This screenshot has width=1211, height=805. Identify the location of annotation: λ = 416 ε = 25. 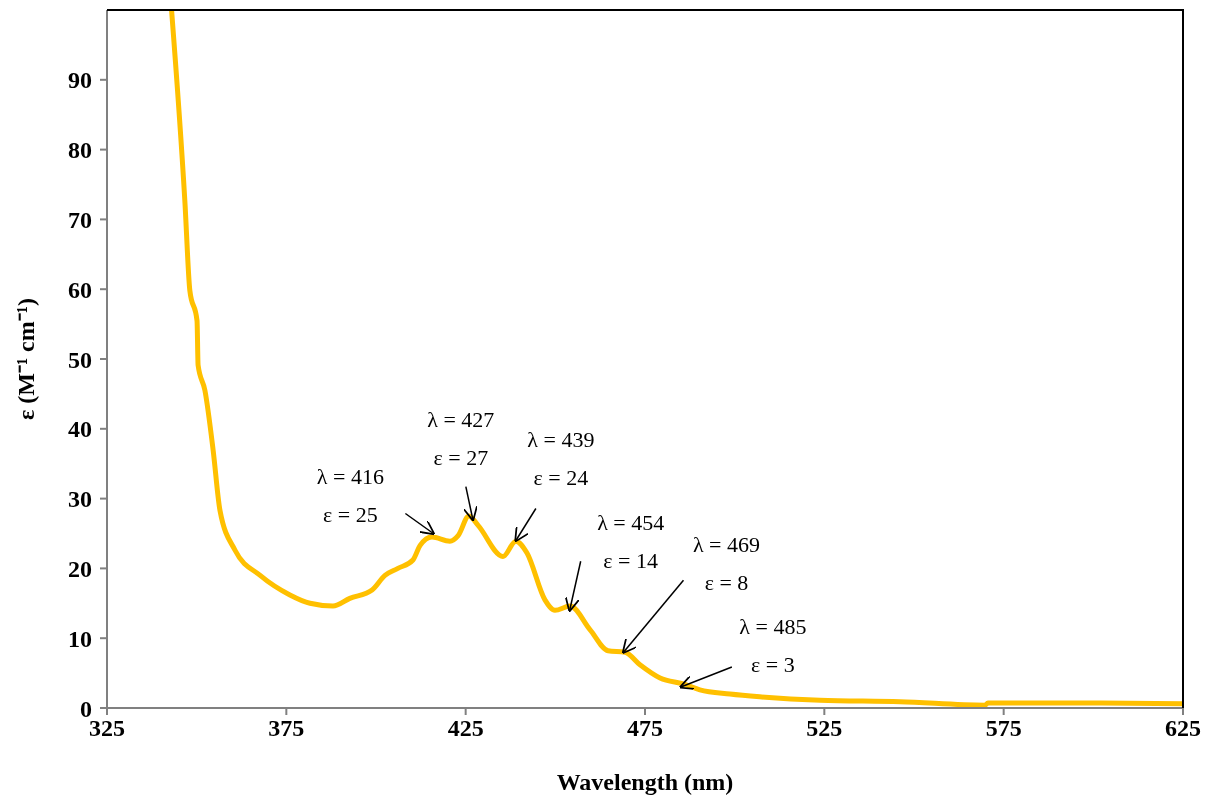
(350, 495).